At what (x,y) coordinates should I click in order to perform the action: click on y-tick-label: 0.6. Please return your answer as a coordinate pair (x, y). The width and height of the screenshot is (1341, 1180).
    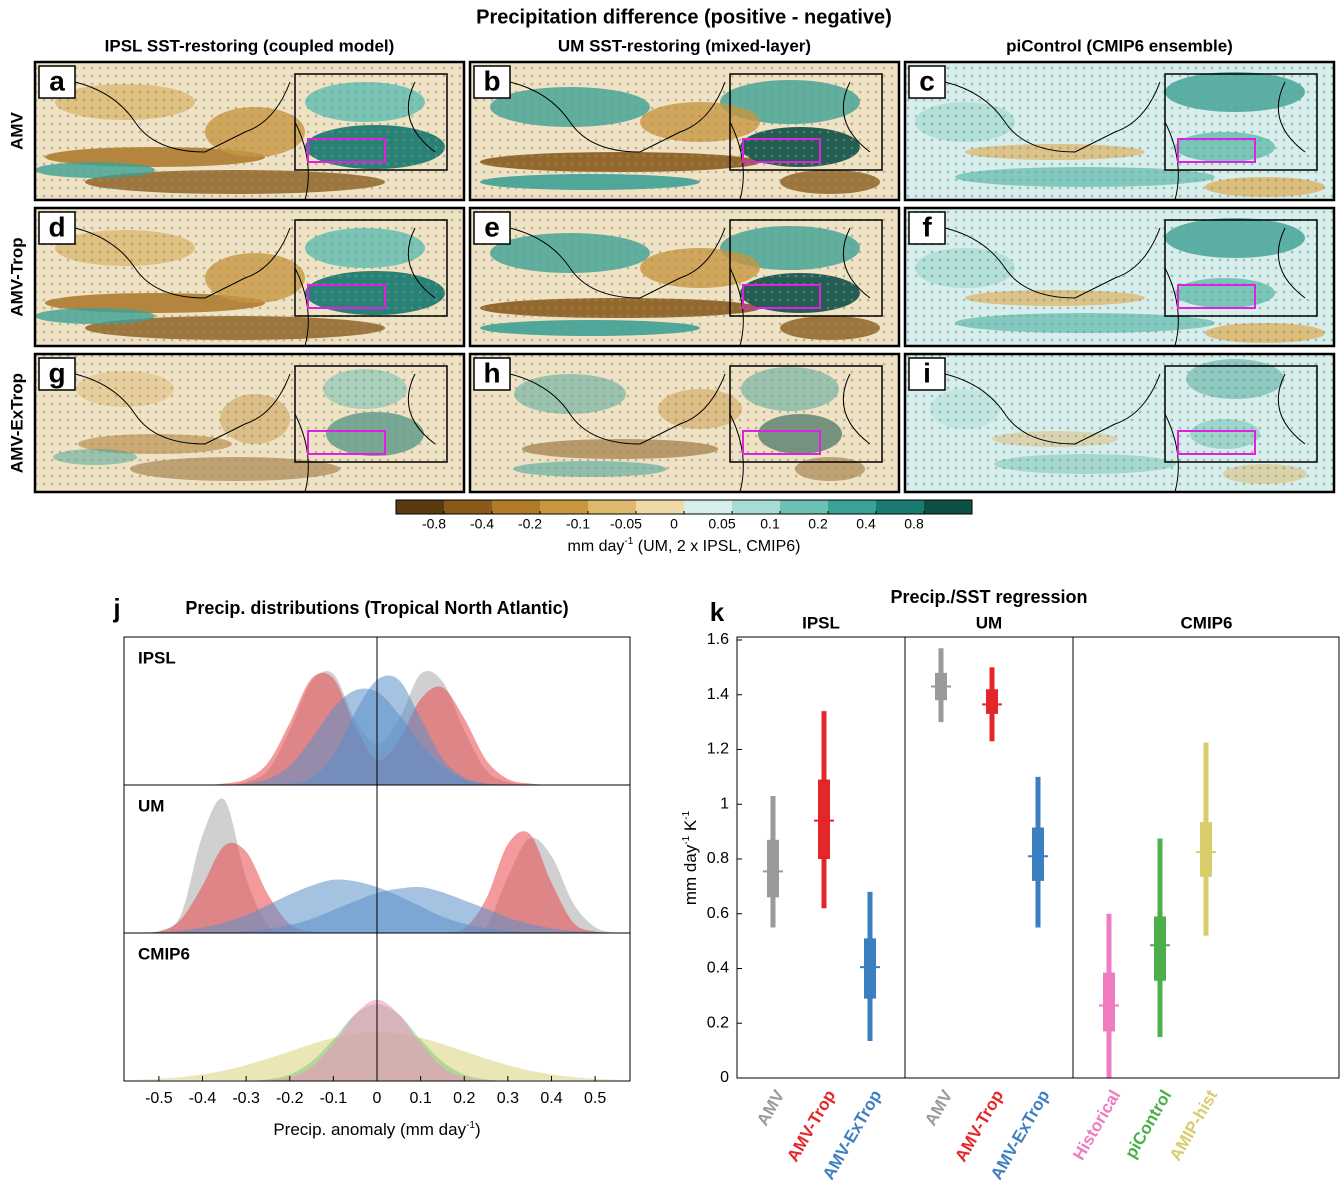
    Looking at the image, I should click on (718, 913).